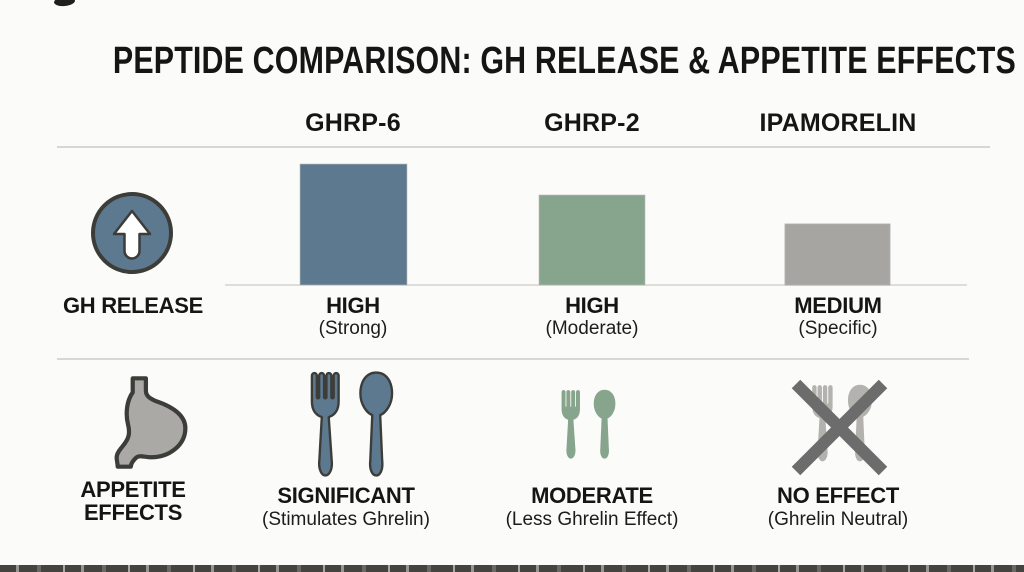  I want to click on row-divider-line, so click(513, 359).